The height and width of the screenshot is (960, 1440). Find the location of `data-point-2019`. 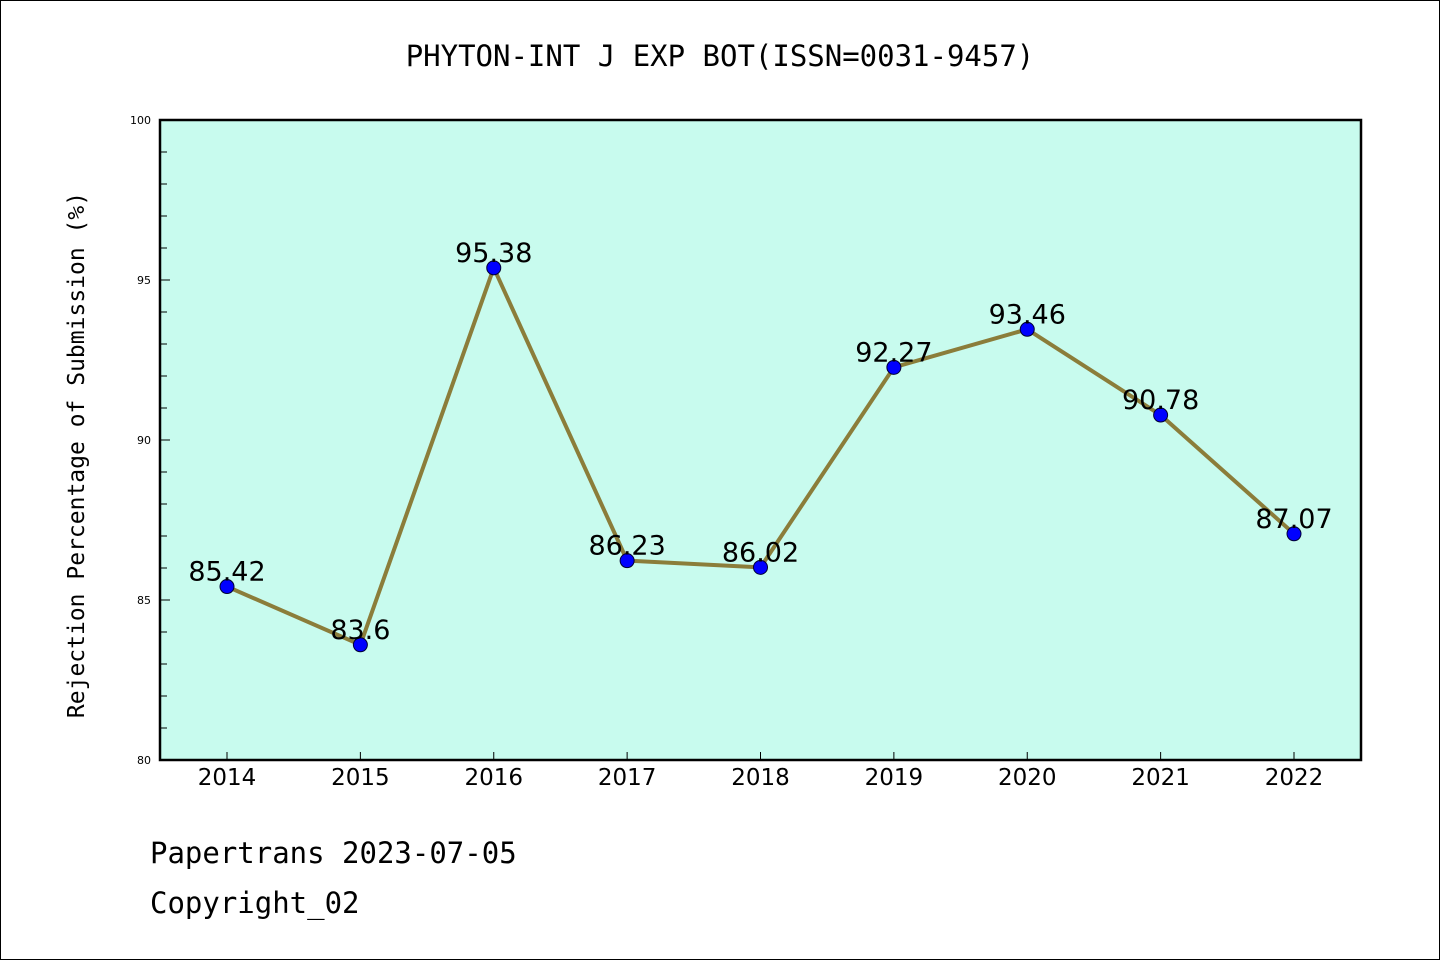

data-point-2019 is located at coordinates (894, 367).